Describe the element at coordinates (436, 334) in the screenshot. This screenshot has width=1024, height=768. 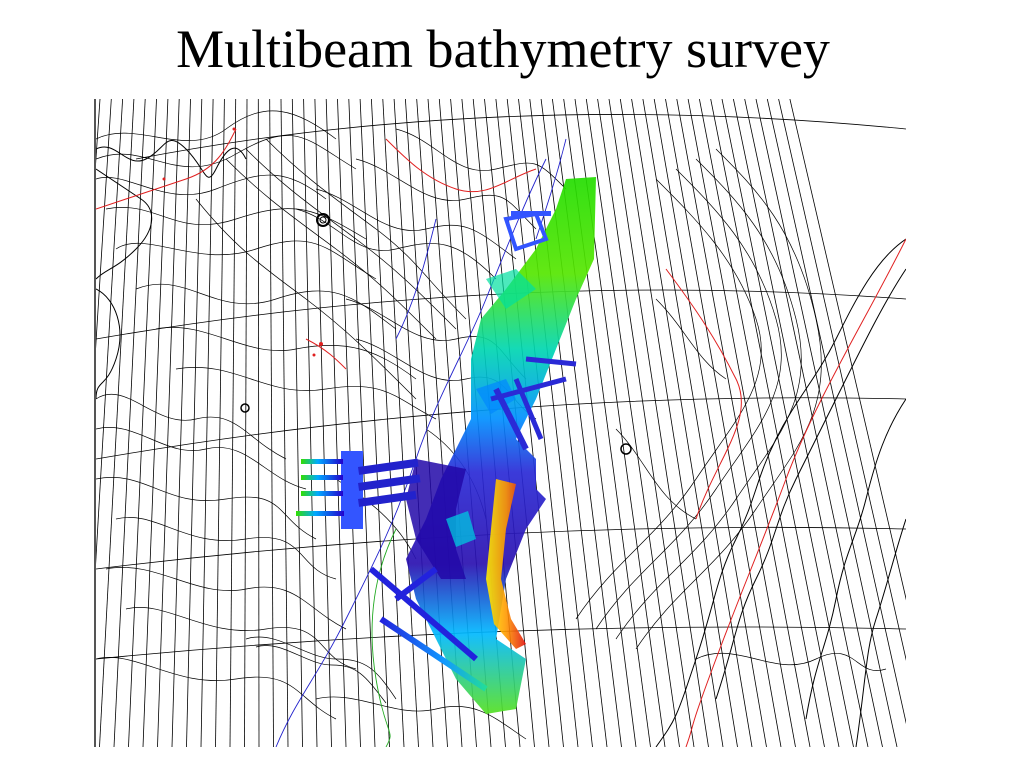
I see `seamount-markers` at that location.